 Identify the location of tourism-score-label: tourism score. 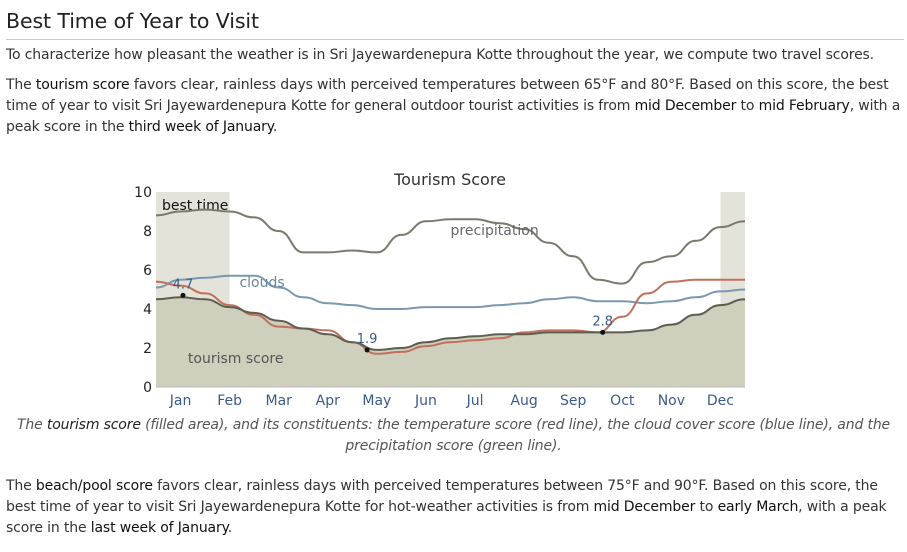
(236, 359).